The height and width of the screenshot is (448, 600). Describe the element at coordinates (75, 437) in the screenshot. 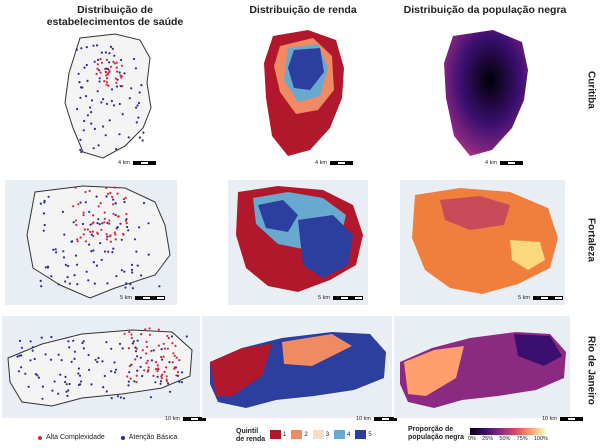

I see `legend-high-label: Alta Complexidade` at that location.